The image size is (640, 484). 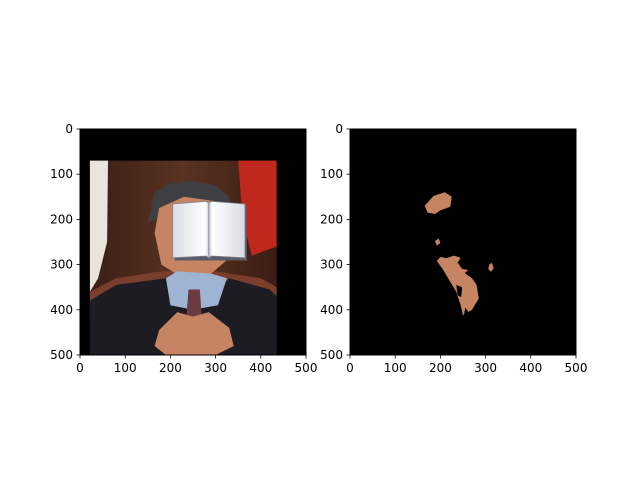 What do you see at coordinates (335, 242) in the screenshot?
I see `right-y-axis: 0 100 200 300 400 500` at bounding box center [335, 242].